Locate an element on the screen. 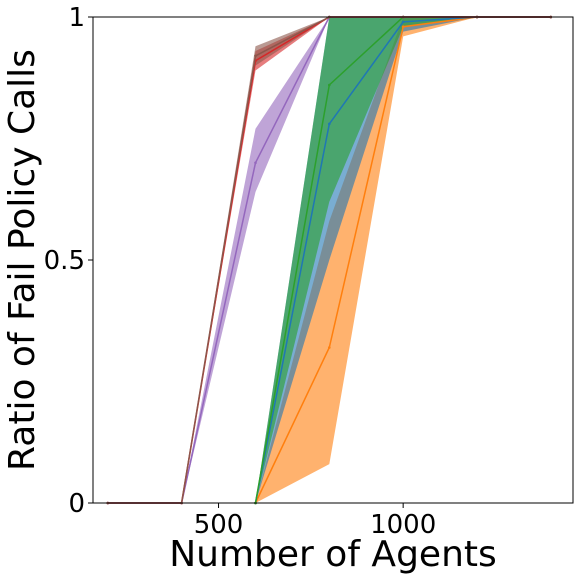 Image resolution: width=581 pixels, height=581 pixels. x-tick-label: 1000 is located at coordinates (403, 525).